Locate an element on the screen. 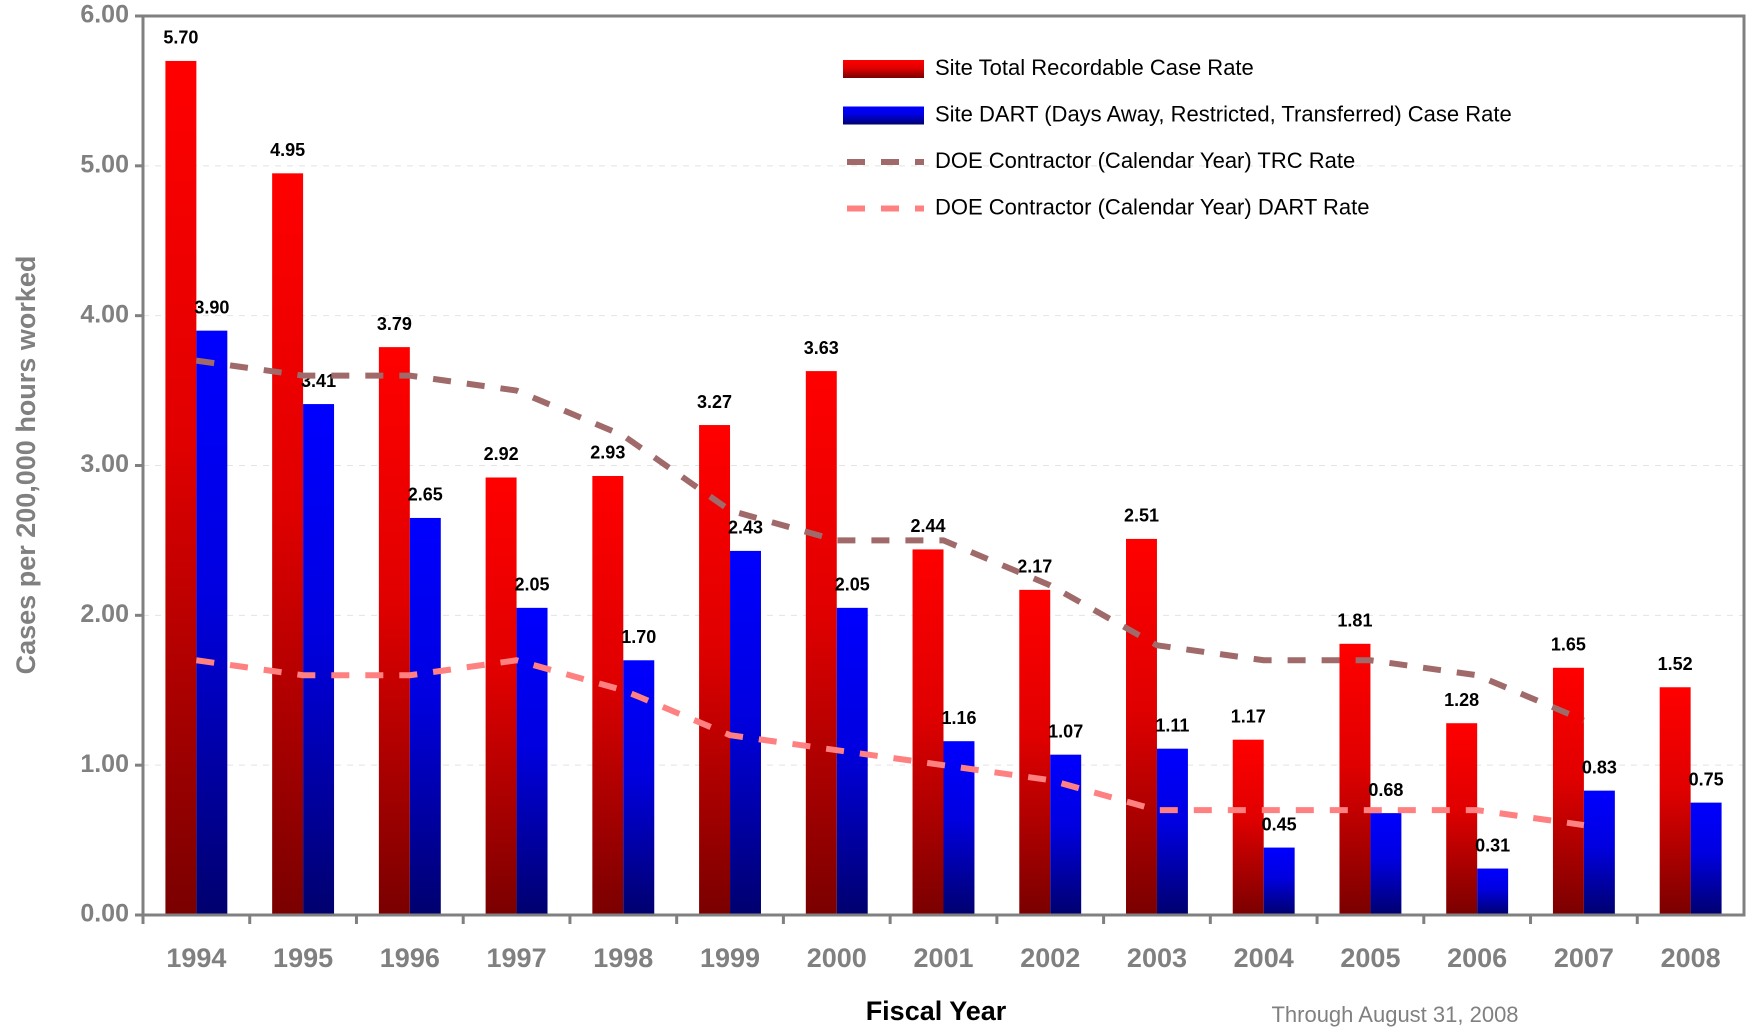 Image resolution: width=1750 pixels, height=1030 pixels. value-label: 1.16 is located at coordinates (958, 718).